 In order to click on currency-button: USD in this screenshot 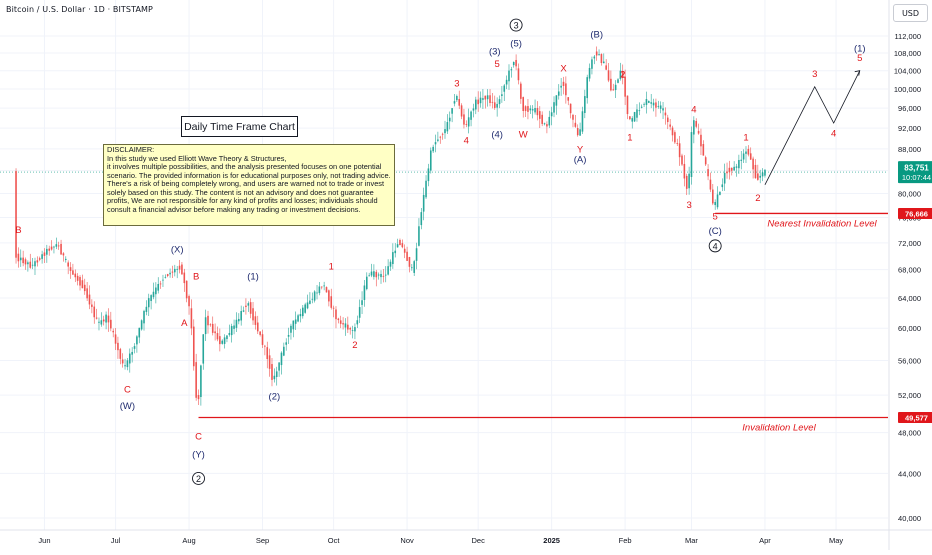, I will do `click(910, 13)`.